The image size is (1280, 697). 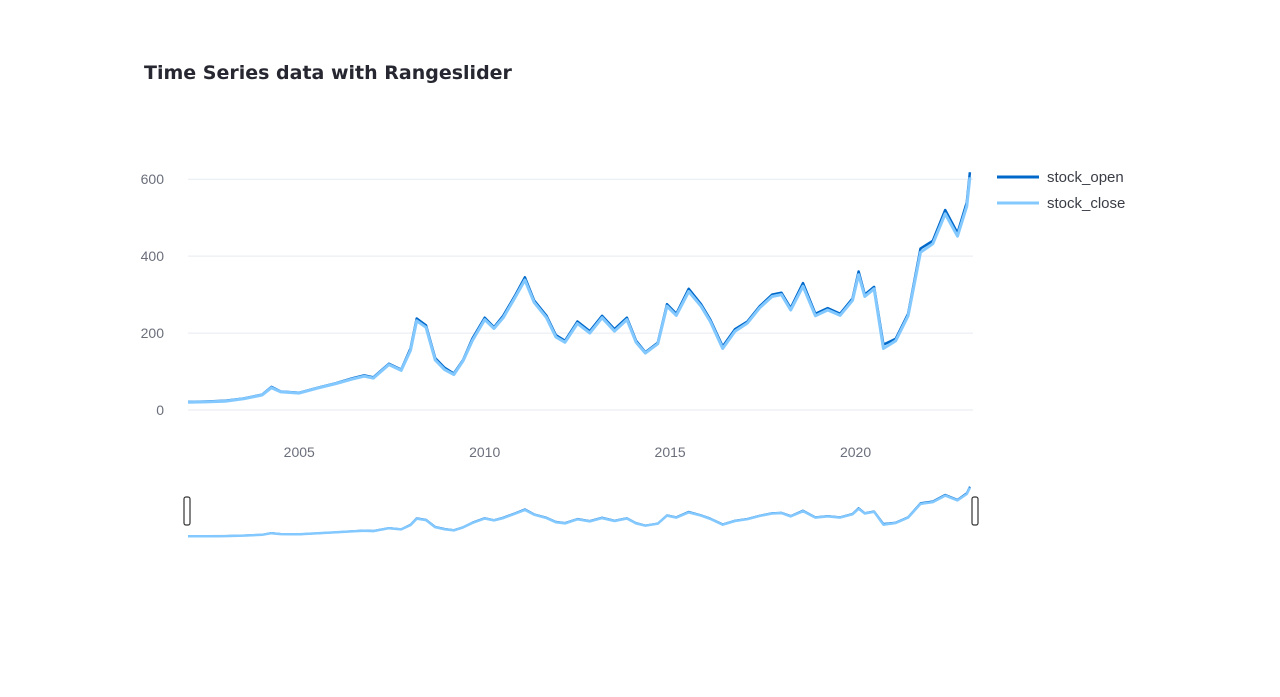 What do you see at coordinates (855, 452) in the screenshot?
I see `x-tick-label: 2020` at bounding box center [855, 452].